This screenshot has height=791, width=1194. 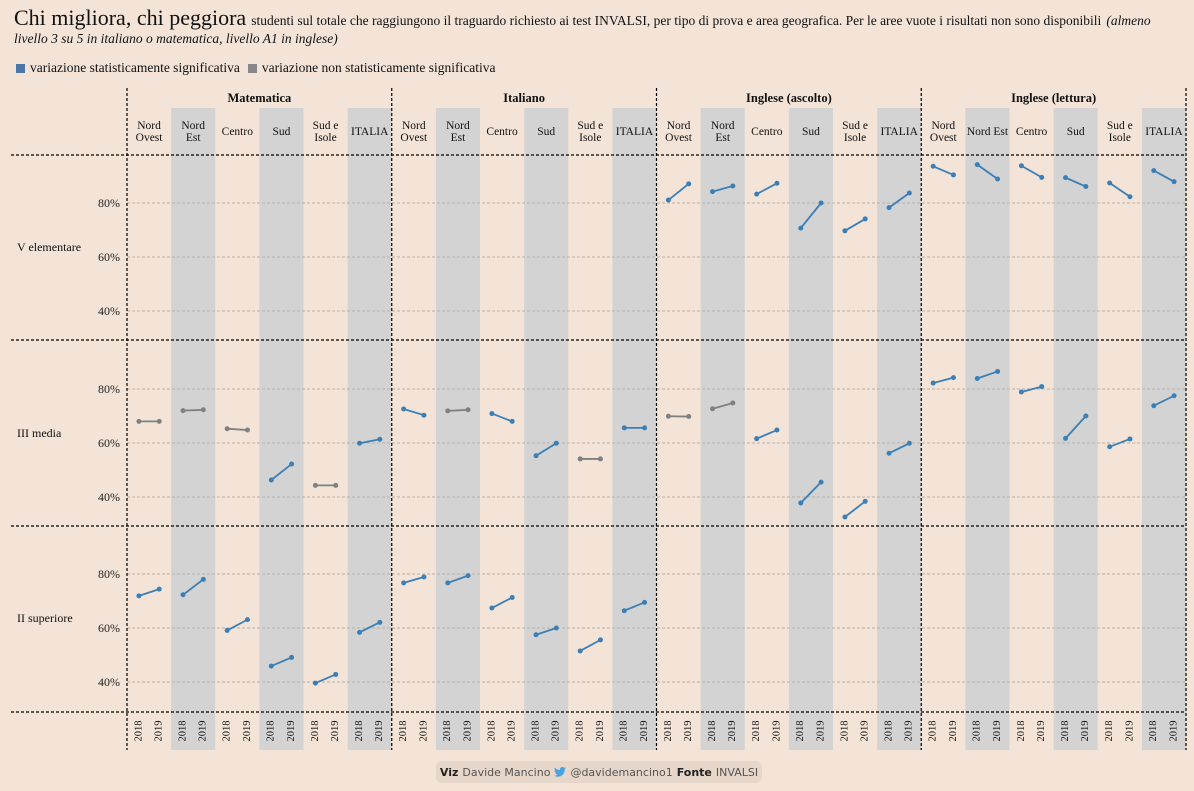 I want to click on row-label: II superiore, so click(x=45, y=618).